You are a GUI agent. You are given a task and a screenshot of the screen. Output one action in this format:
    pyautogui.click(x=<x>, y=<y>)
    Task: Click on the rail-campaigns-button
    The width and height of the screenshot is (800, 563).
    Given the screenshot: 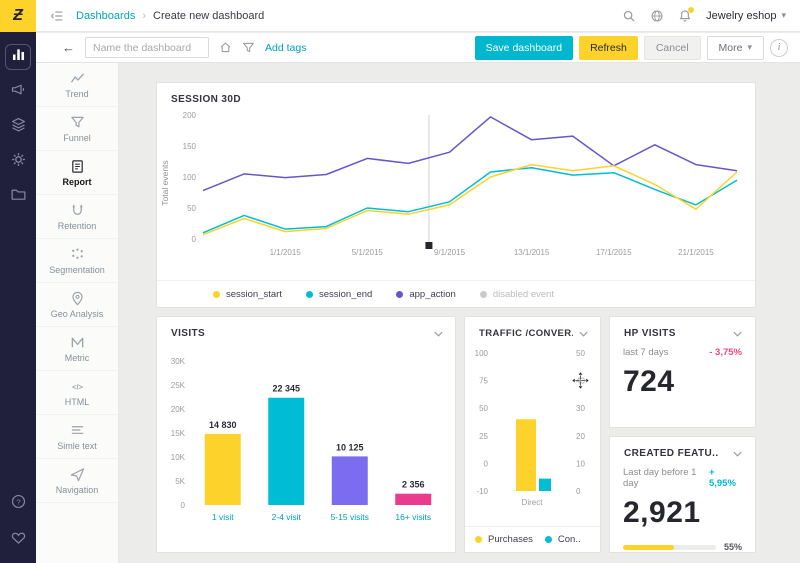 What is the action you would take?
    pyautogui.click(x=18, y=92)
    